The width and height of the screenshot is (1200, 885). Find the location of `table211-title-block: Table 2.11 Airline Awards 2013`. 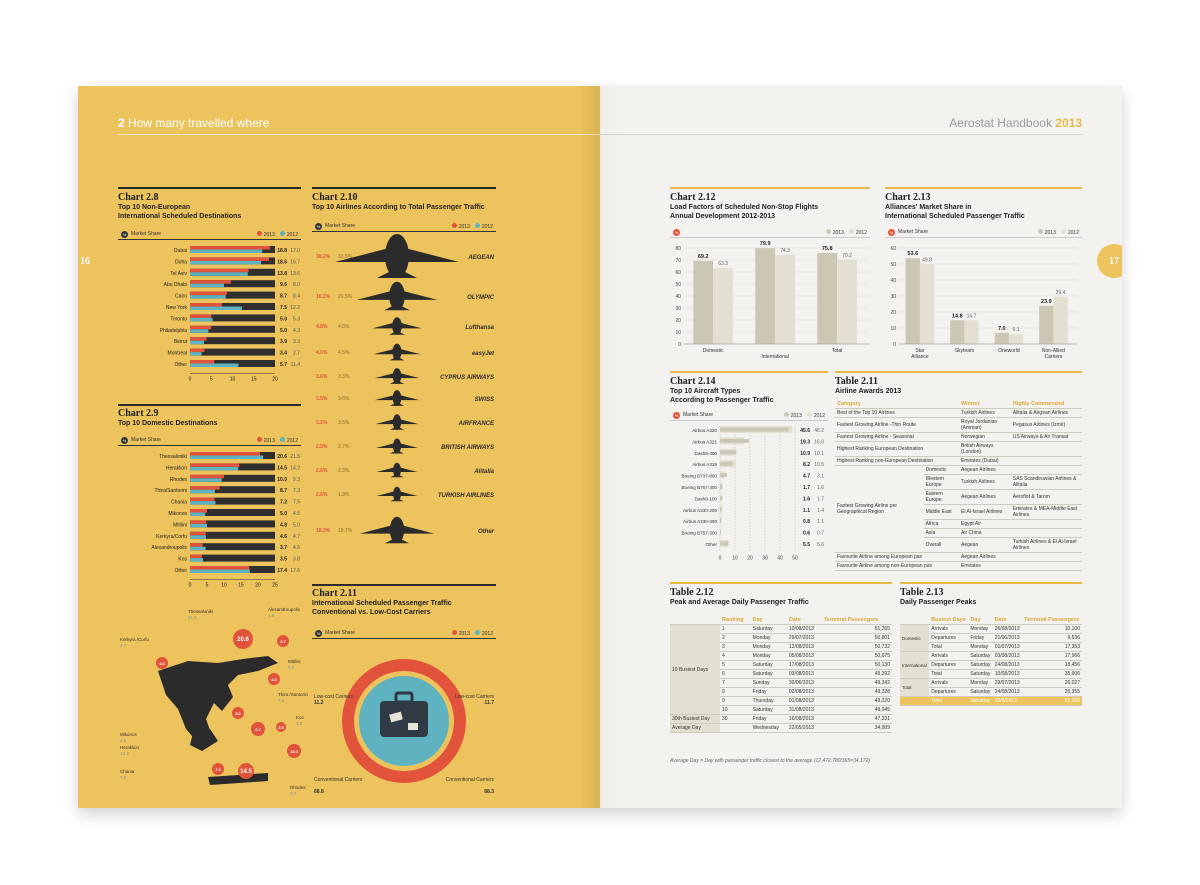

table211-title-block: Table 2.11 Airline Awards 2013 is located at coordinates (868, 386).